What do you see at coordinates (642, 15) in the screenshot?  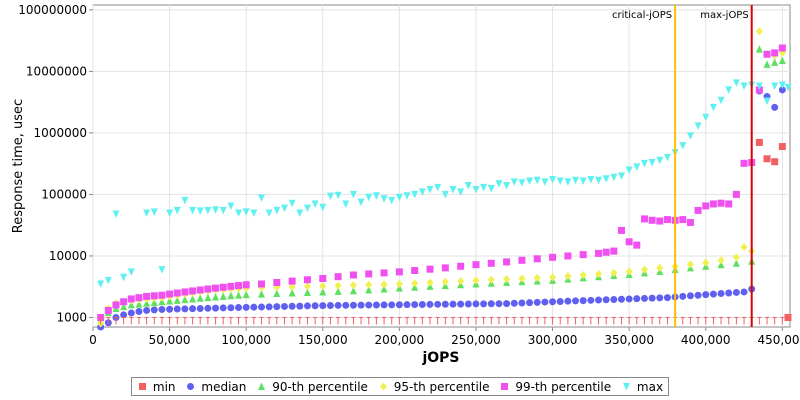 I see `marker-label: critical-jOPS` at bounding box center [642, 15].